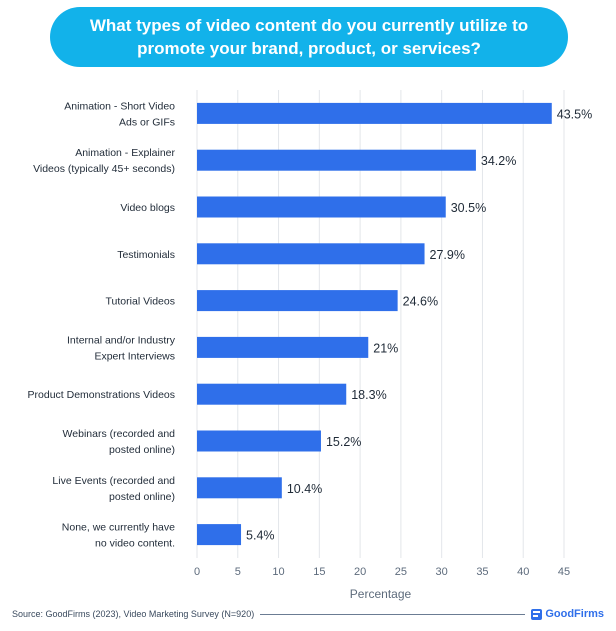  I want to click on category-label: Product Demonstrations Videos, so click(101, 395).